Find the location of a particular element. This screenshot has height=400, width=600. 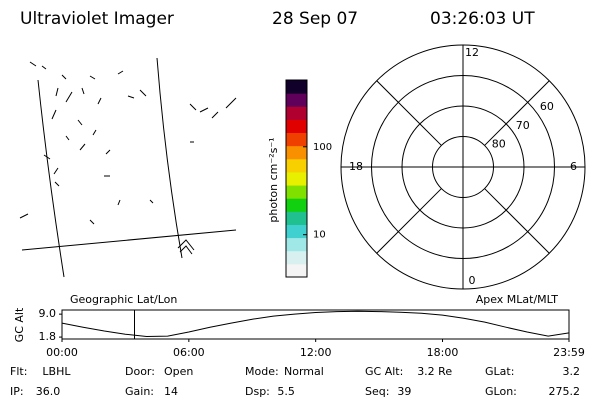

y-tick-label: 1.8 is located at coordinates (48, 336).